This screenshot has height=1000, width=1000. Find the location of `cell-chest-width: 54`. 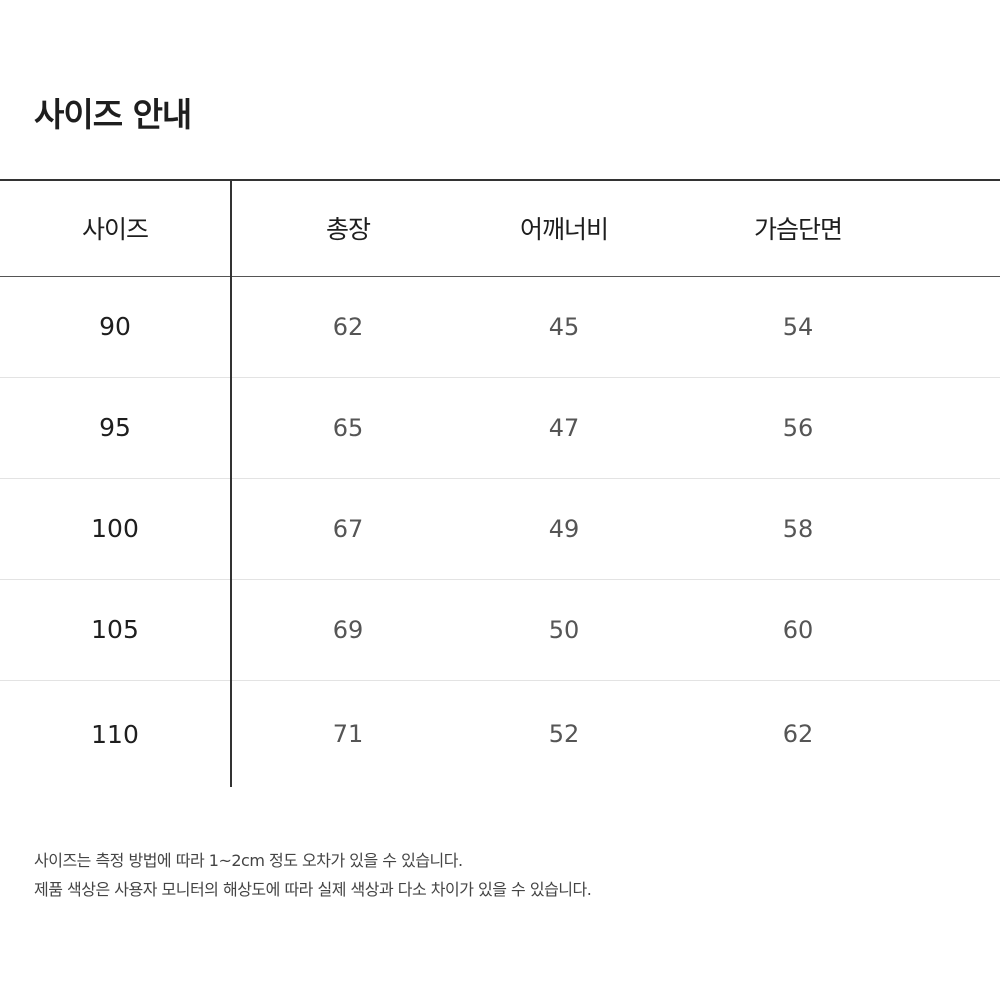

cell-chest-width: 54 is located at coordinates (798, 327).